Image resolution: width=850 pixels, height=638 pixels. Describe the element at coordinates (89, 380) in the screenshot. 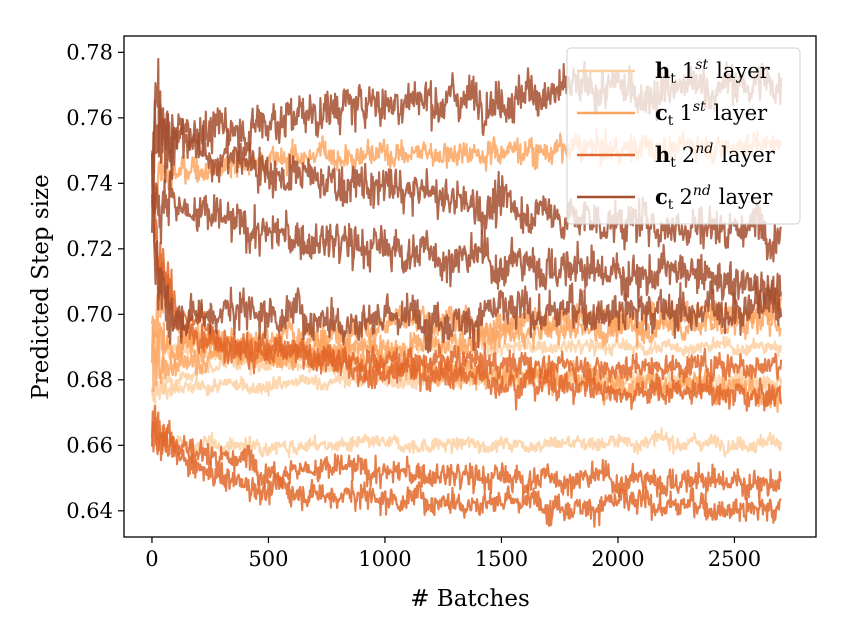

I see `y-tick-label: 0.68` at that location.